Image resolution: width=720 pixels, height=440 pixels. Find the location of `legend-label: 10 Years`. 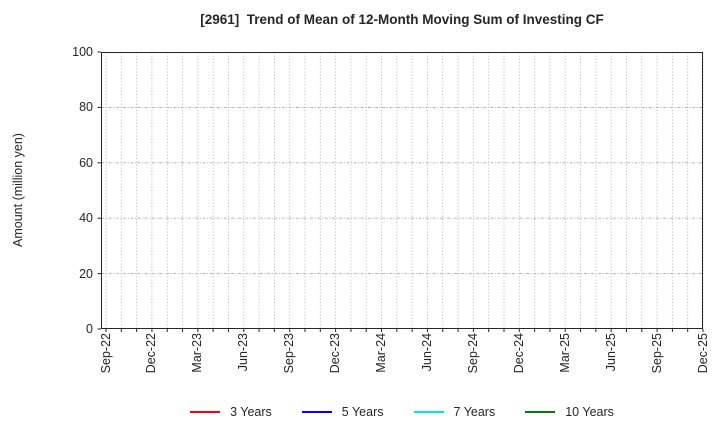

legend-label: 10 Years is located at coordinates (589, 412).